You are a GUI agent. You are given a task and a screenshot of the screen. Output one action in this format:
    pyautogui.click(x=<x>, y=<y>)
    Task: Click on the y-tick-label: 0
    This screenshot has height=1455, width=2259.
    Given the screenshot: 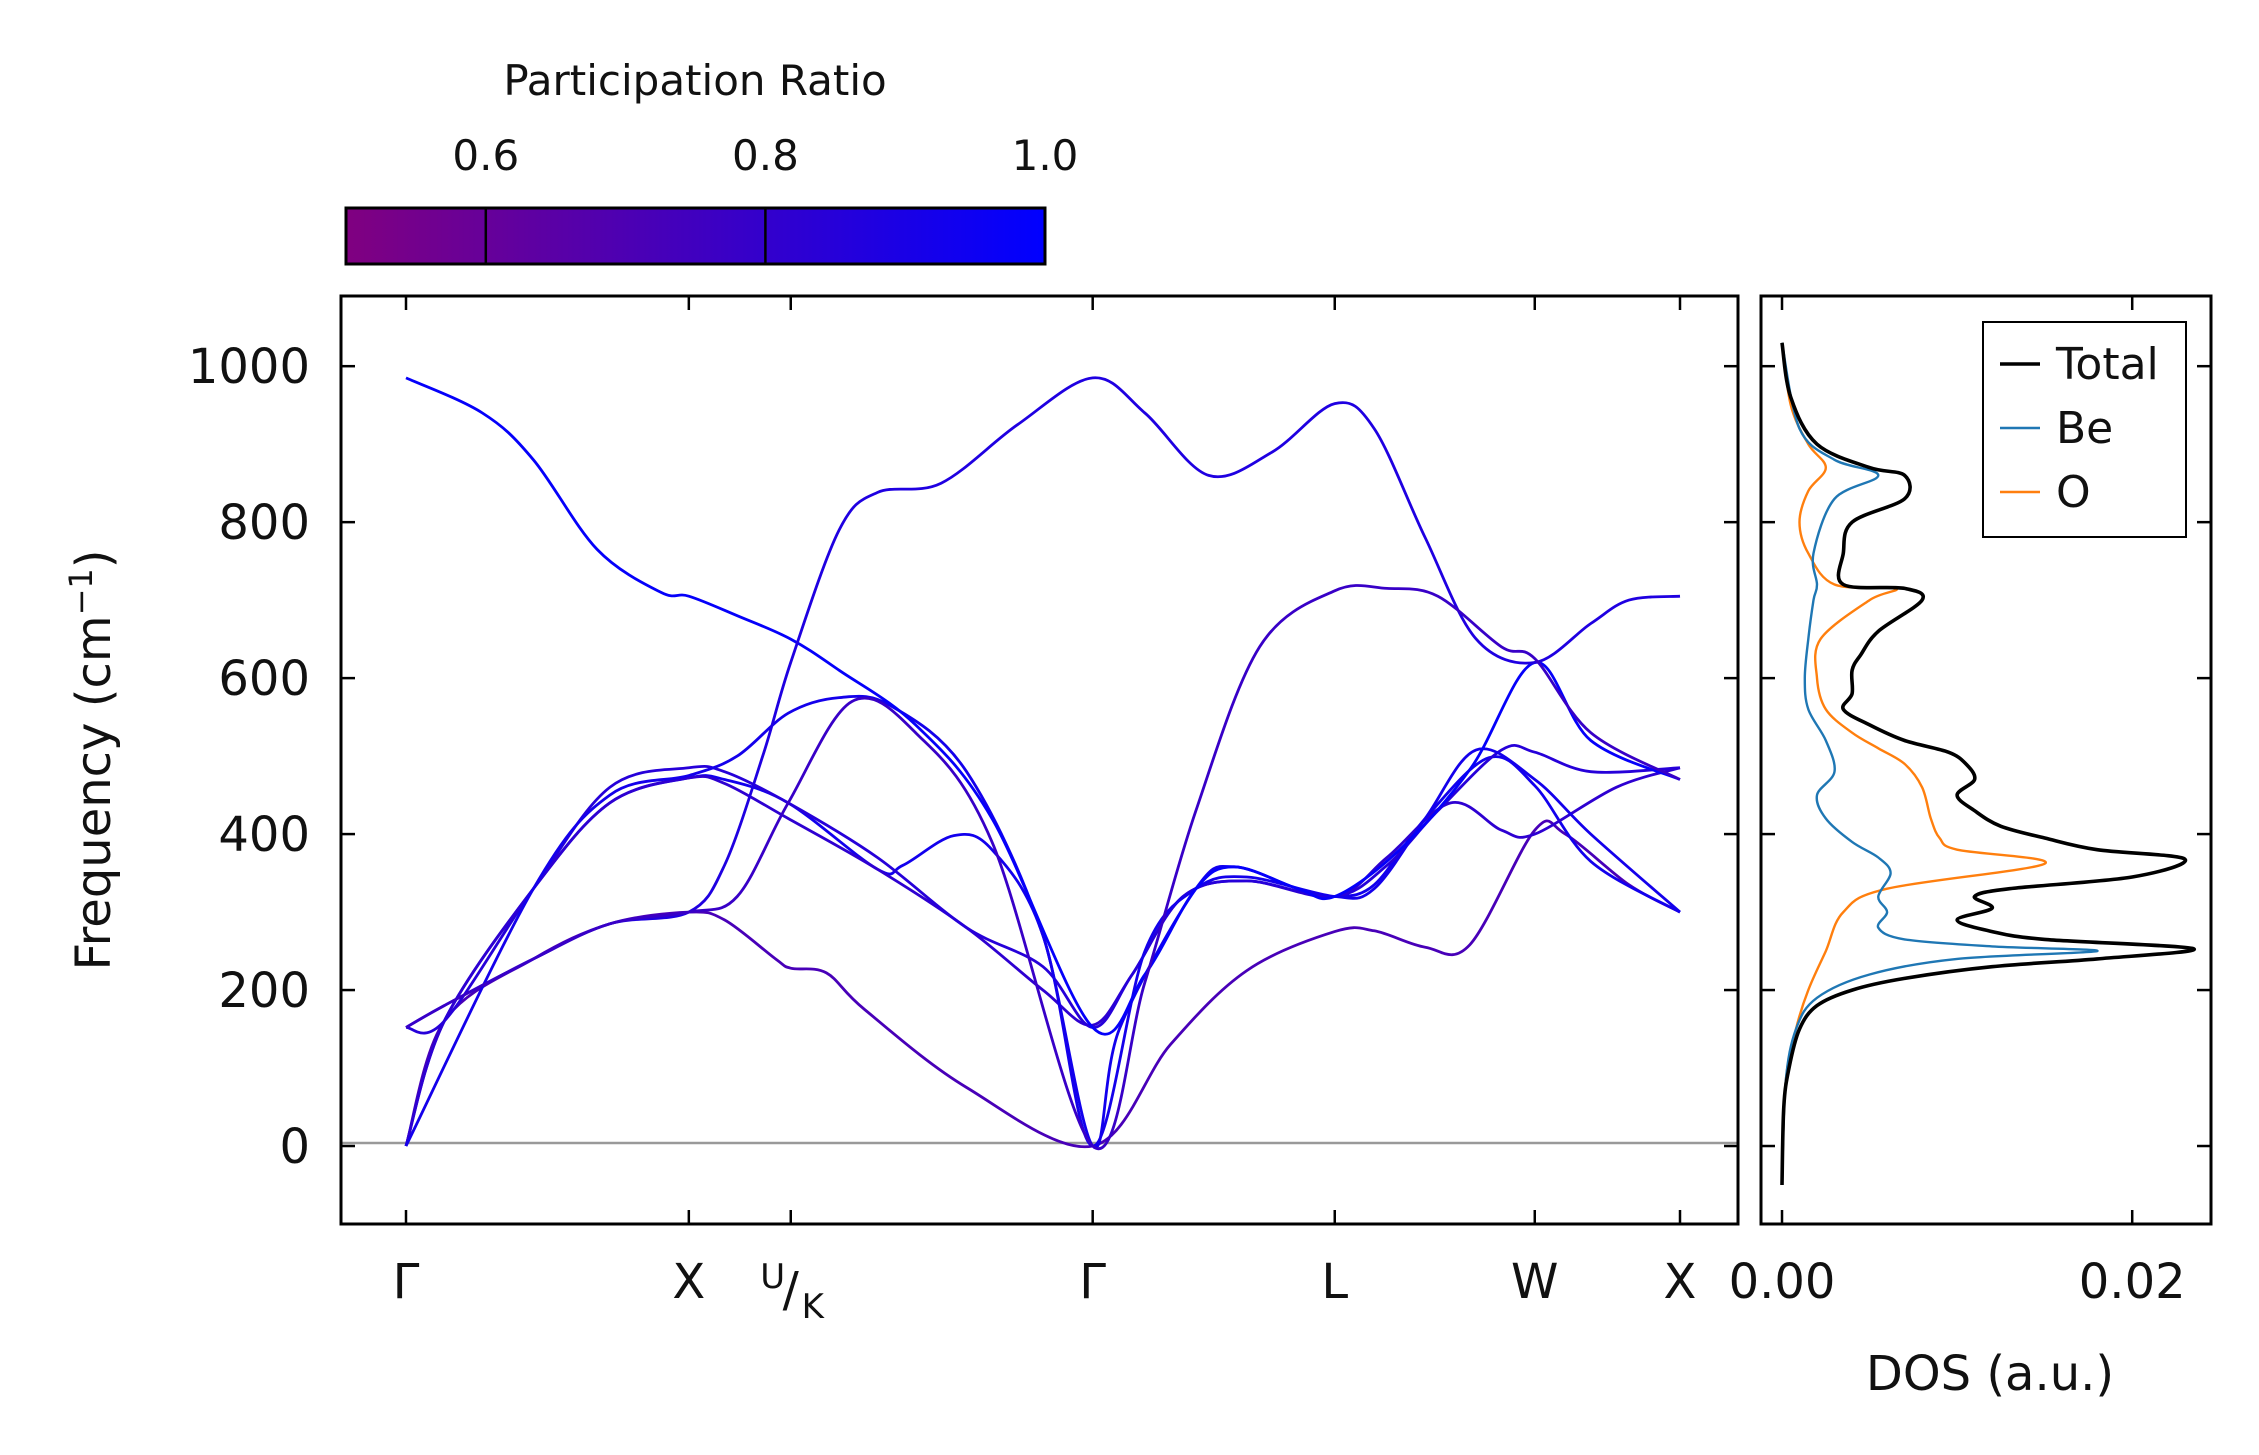 What is the action you would take?
    pyautogui.click(x=294, y=1147)
    